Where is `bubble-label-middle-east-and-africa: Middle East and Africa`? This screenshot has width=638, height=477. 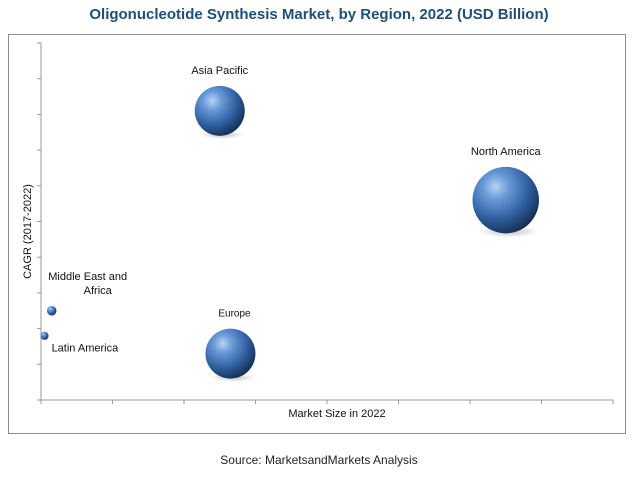
bubble-label-middle-east-and-africa: Middle East and Africa is located at coordinates (87, 284).